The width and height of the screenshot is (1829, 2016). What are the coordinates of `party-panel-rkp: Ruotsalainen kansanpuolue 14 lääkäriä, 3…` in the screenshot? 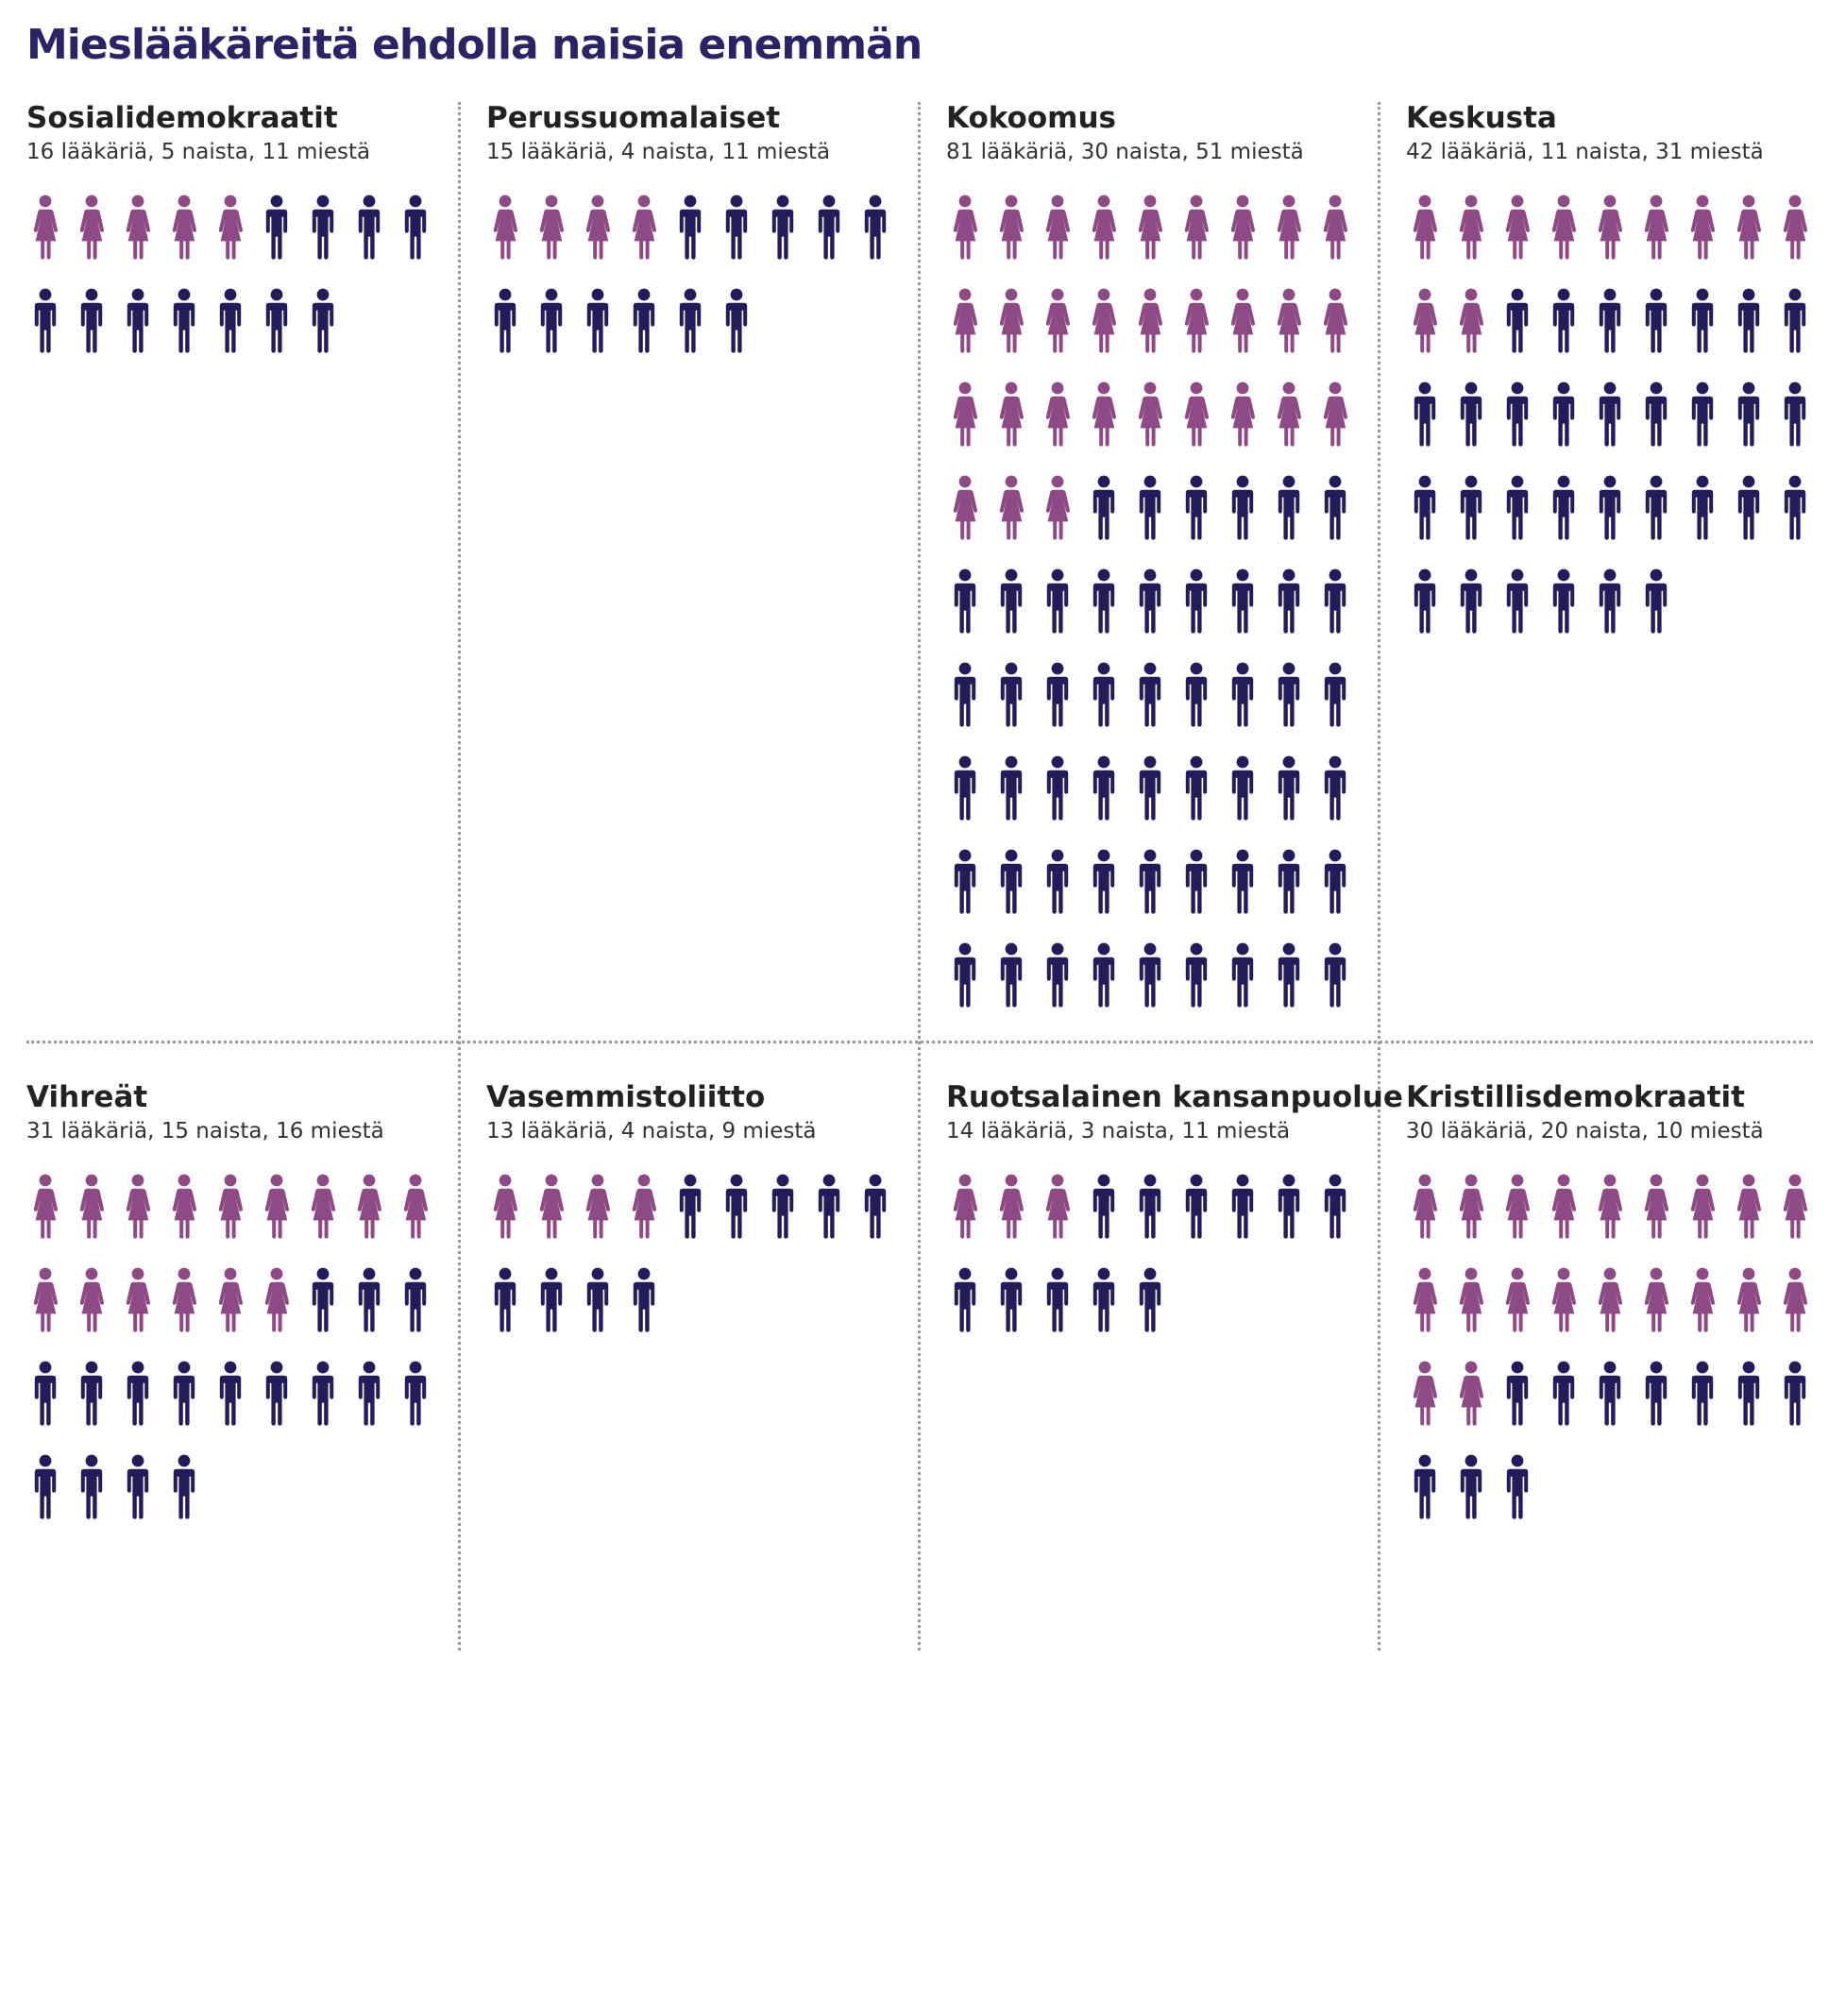 It's located at (1174, 1206).